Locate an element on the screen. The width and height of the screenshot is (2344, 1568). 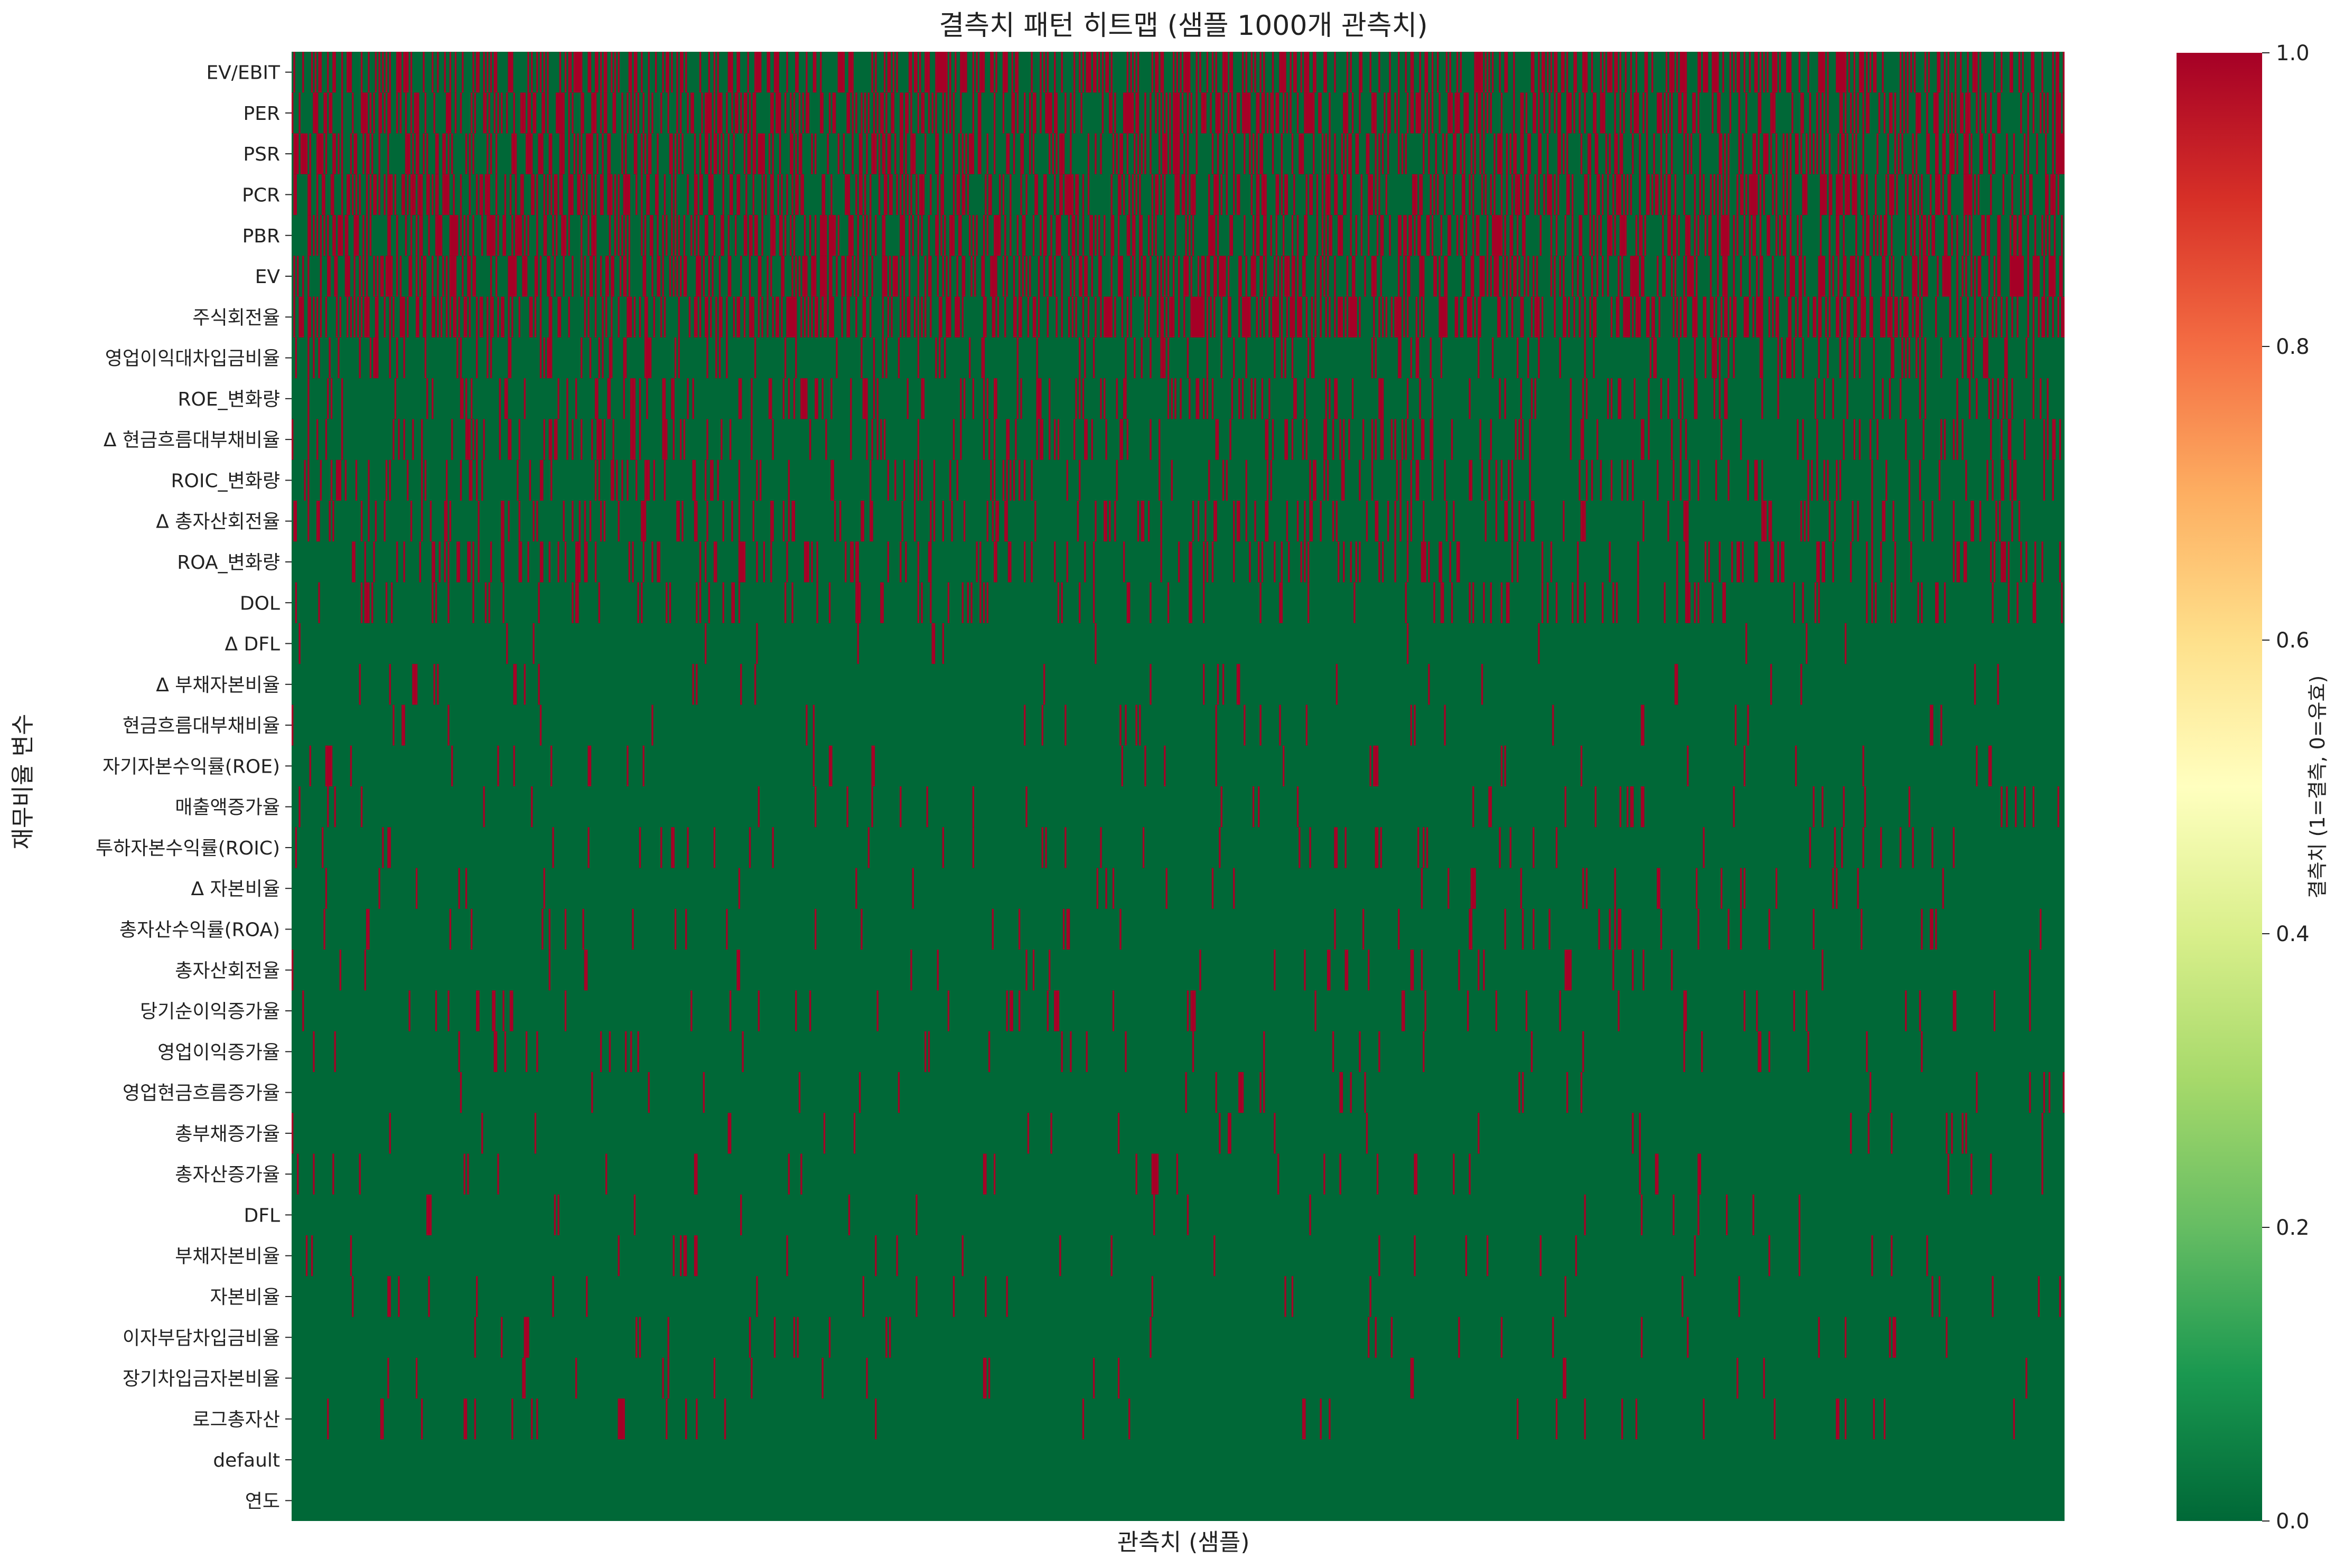
y-tick-label: 매출액증가율 is located at coordinates (228, 808).